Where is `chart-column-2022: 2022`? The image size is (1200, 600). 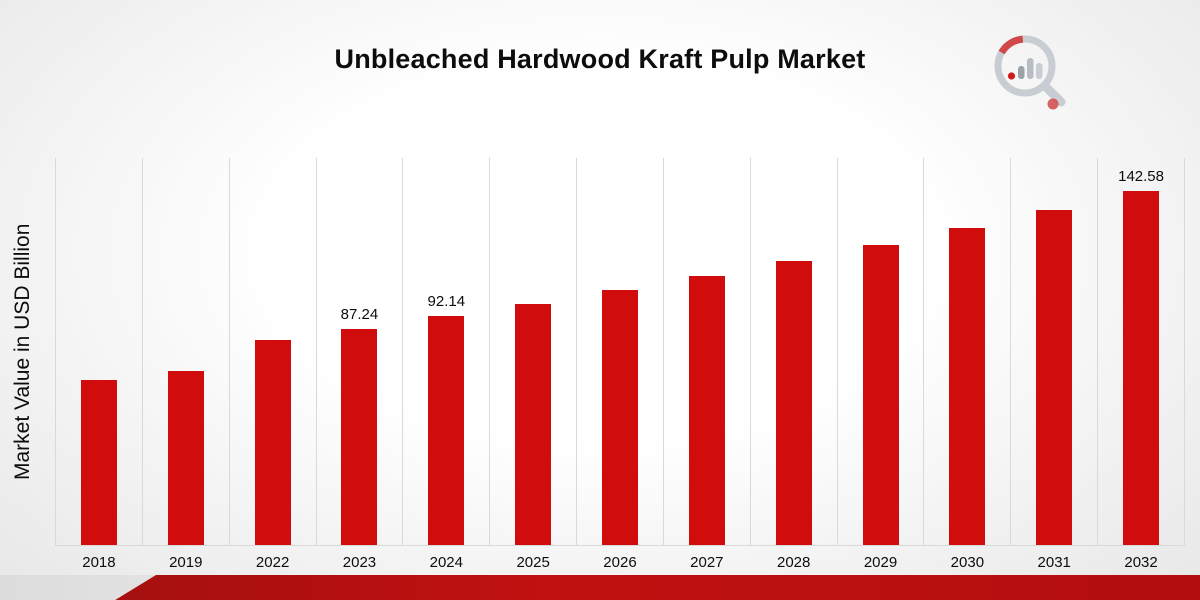 chart-column-2022: 2022 is located at coordinates (272, 364).